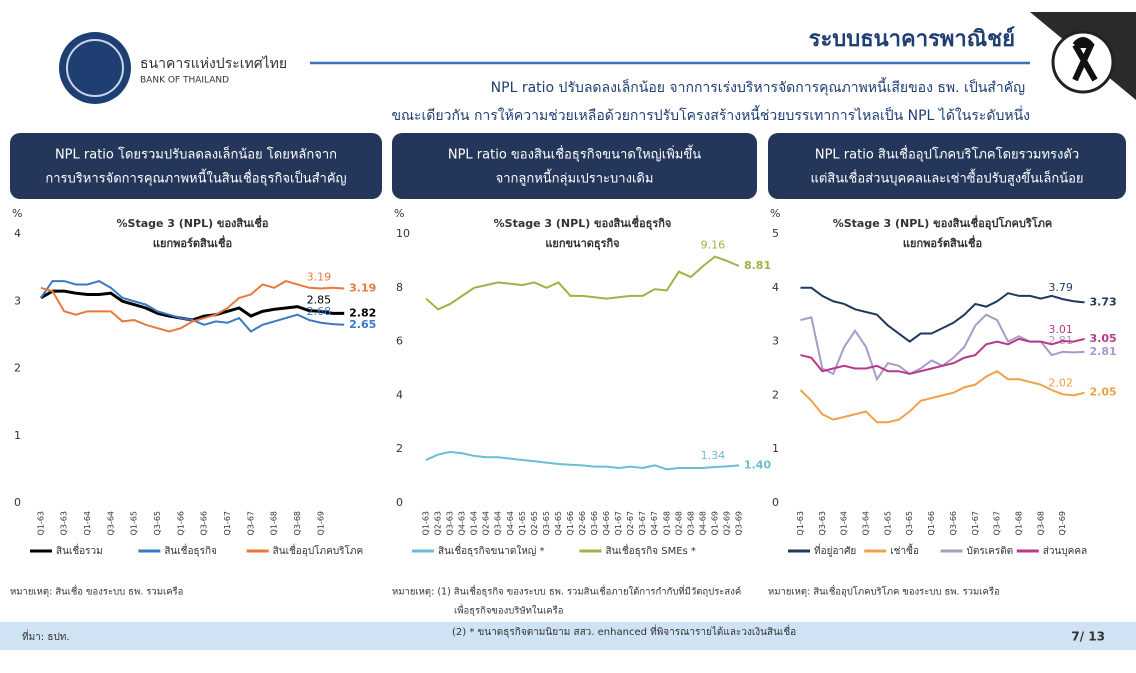 This screenshot has height=673, width=1136. I want to click on value-label: 3.79, so click(1060, 287).